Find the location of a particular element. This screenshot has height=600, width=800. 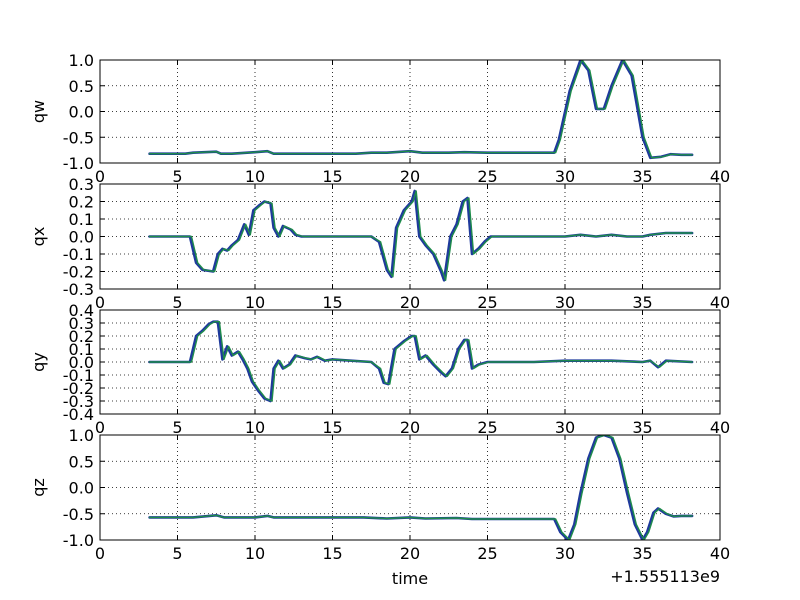

x-axis-label: time is located at coordinates (410, 578).